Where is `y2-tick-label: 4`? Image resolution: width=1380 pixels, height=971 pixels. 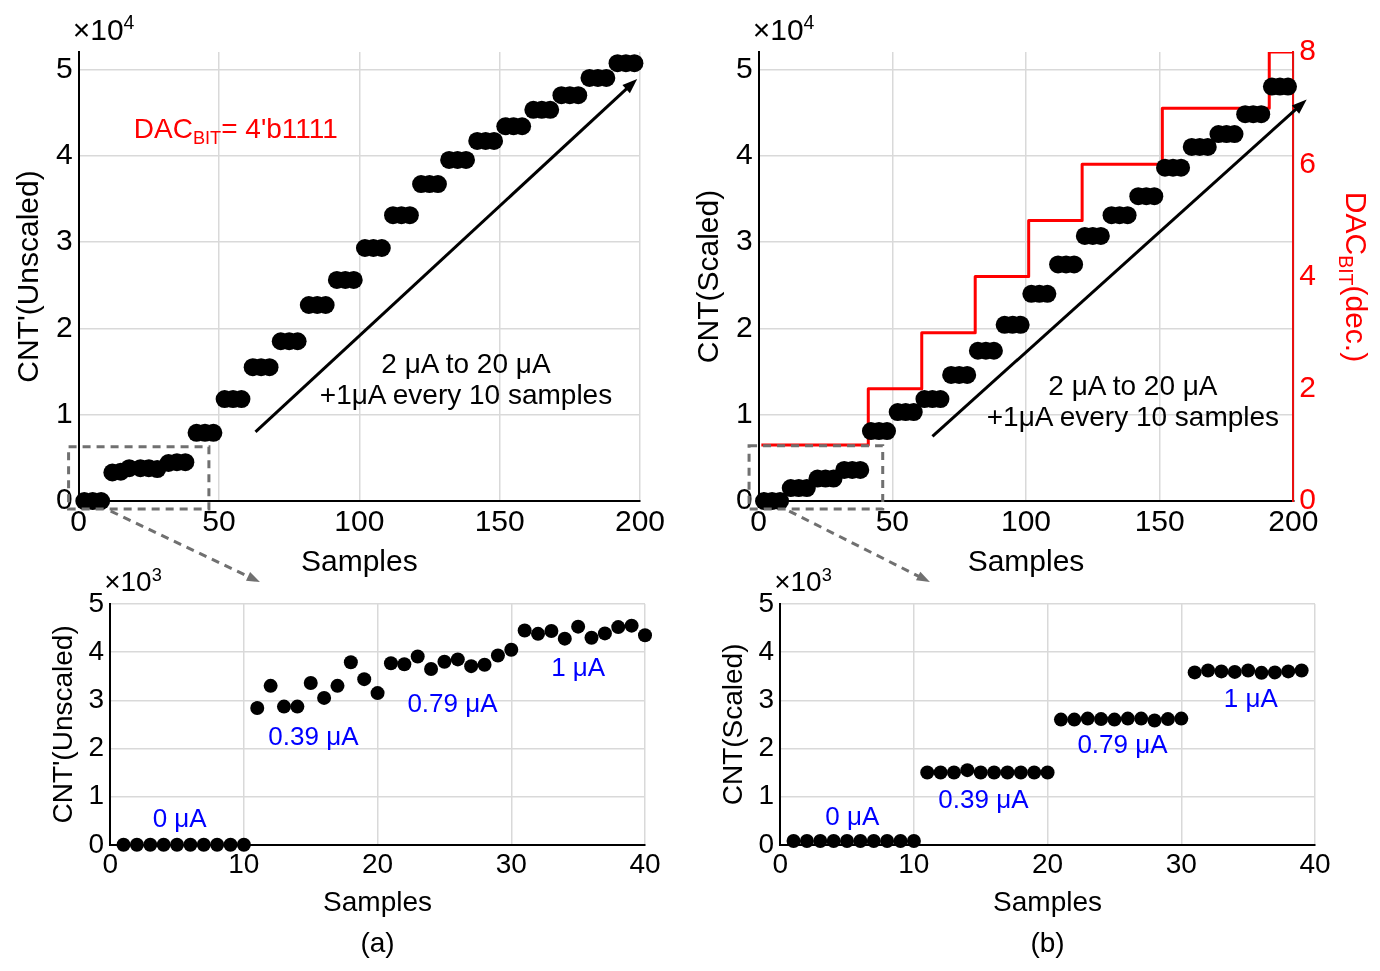 y2-tick-label: 4 is located at coordinates (1307, 274).